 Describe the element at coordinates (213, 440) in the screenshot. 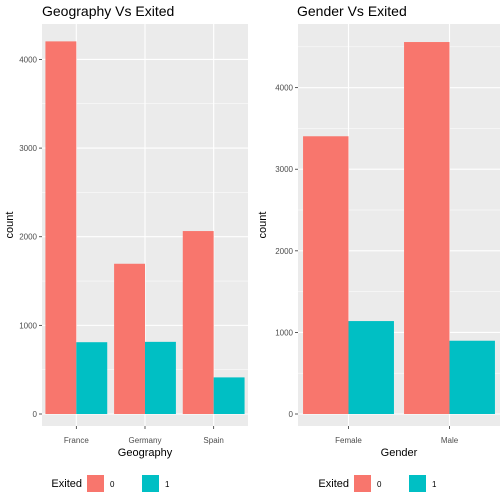

I see `x-tick-label: Spain` at that location.